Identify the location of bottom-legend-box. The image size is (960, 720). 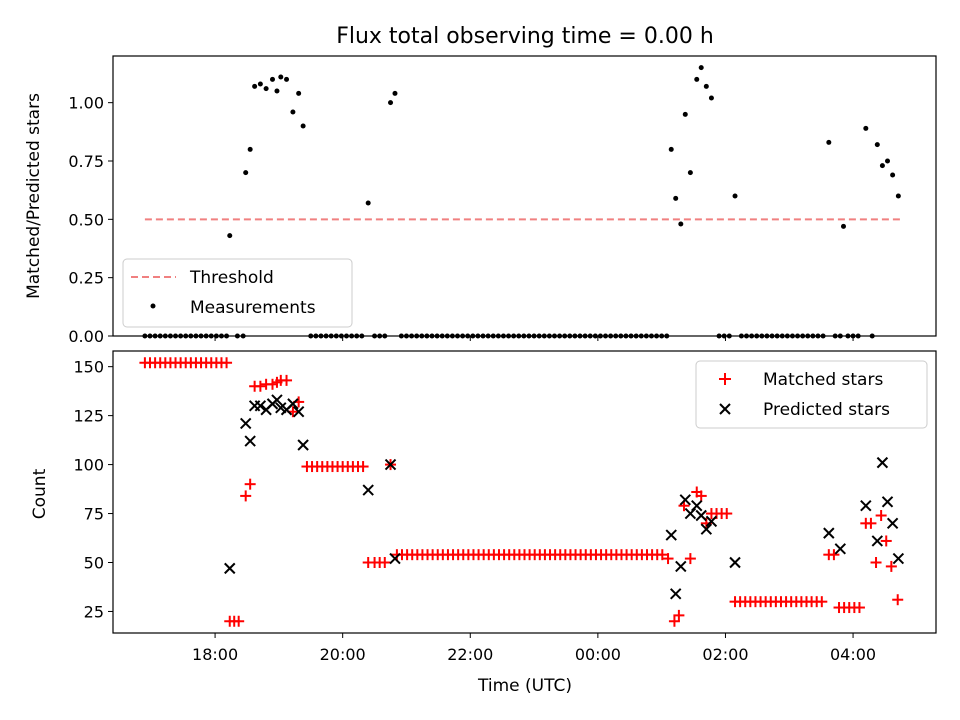
(811, 394).